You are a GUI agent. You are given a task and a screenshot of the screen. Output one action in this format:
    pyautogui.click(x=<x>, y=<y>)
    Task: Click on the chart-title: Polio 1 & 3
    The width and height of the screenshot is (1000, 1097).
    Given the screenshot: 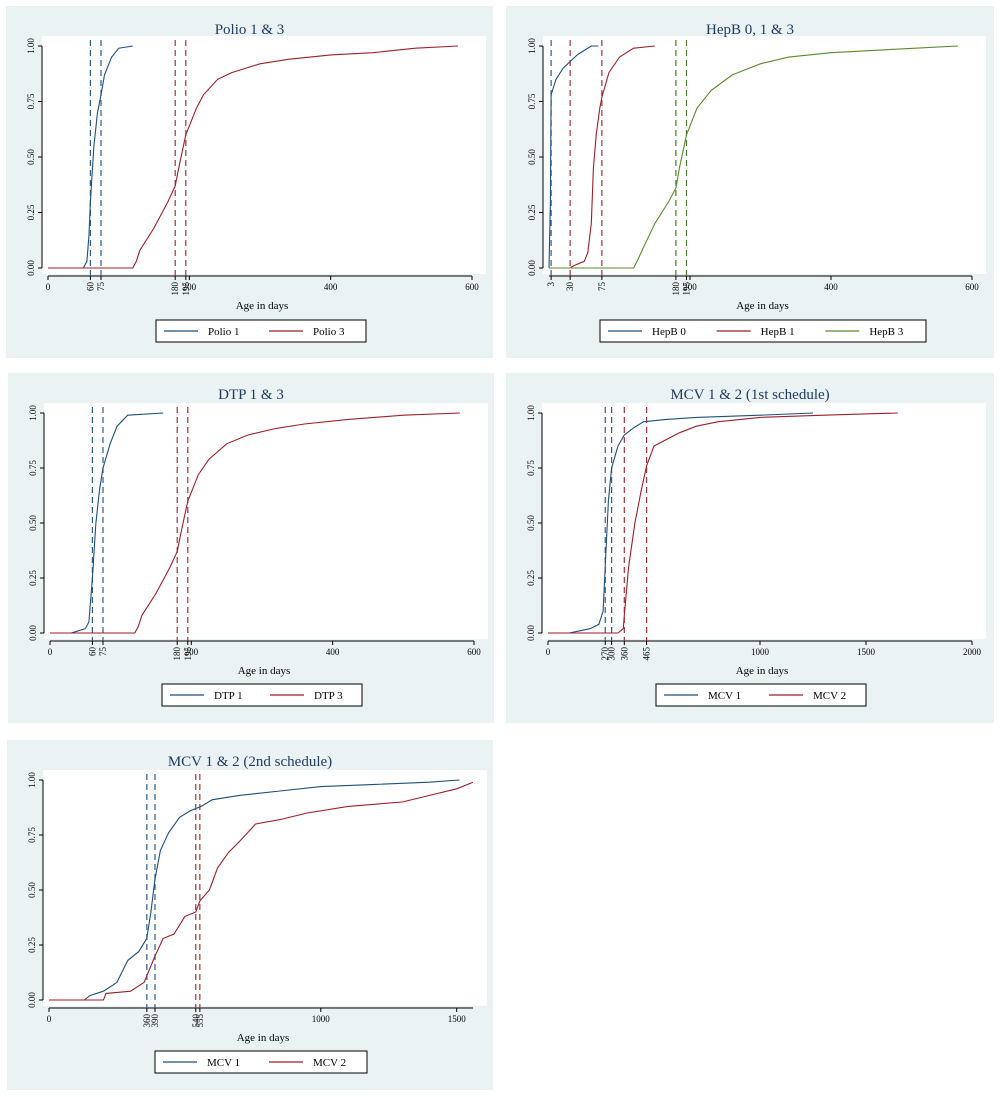 What is the action you would take?
    pyautogui.click(x=250, y=30)
    